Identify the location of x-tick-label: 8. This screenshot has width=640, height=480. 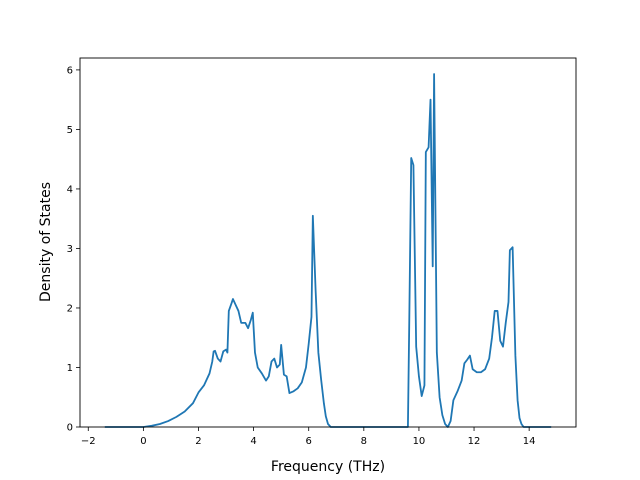
(364, 441).